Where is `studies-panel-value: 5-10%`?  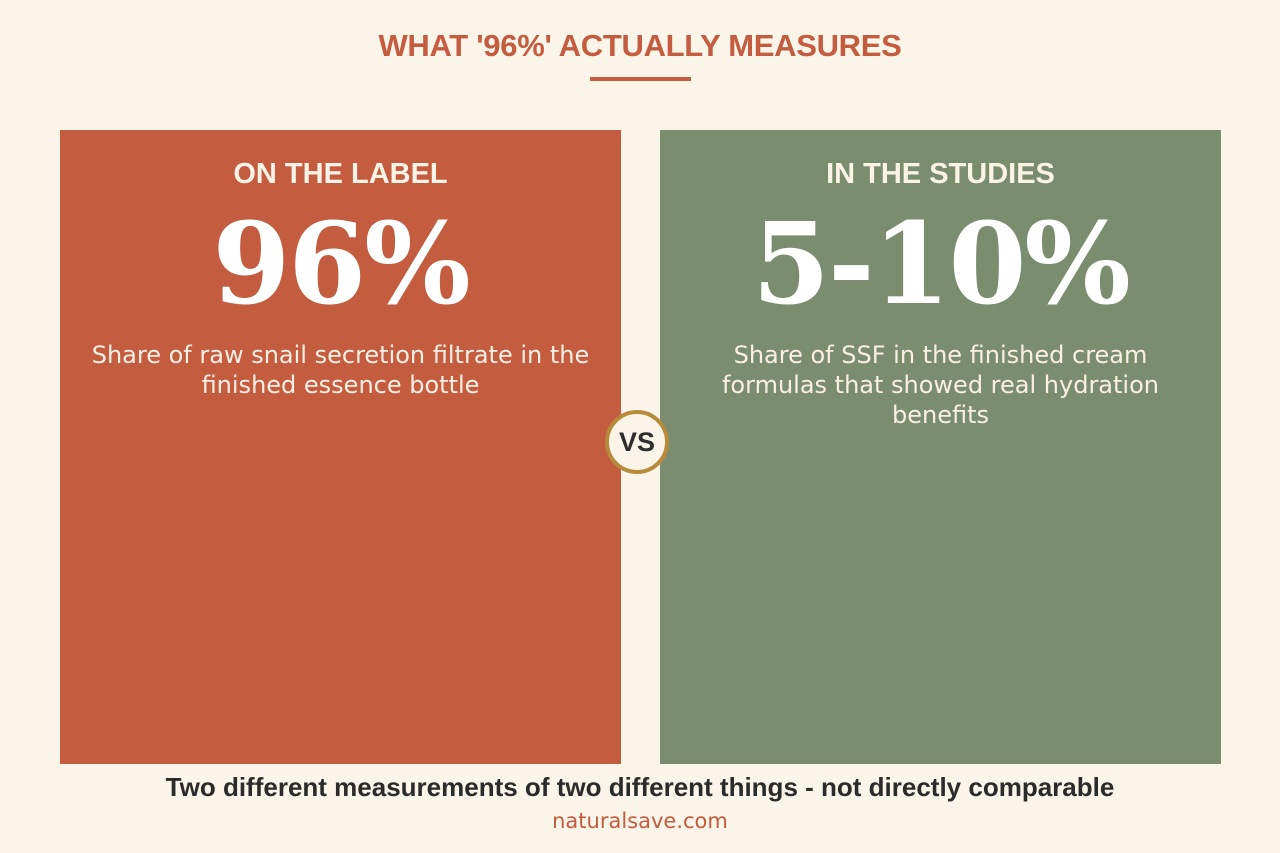
studies-panel-value: 5-10% is located at coordinates (941, 264).